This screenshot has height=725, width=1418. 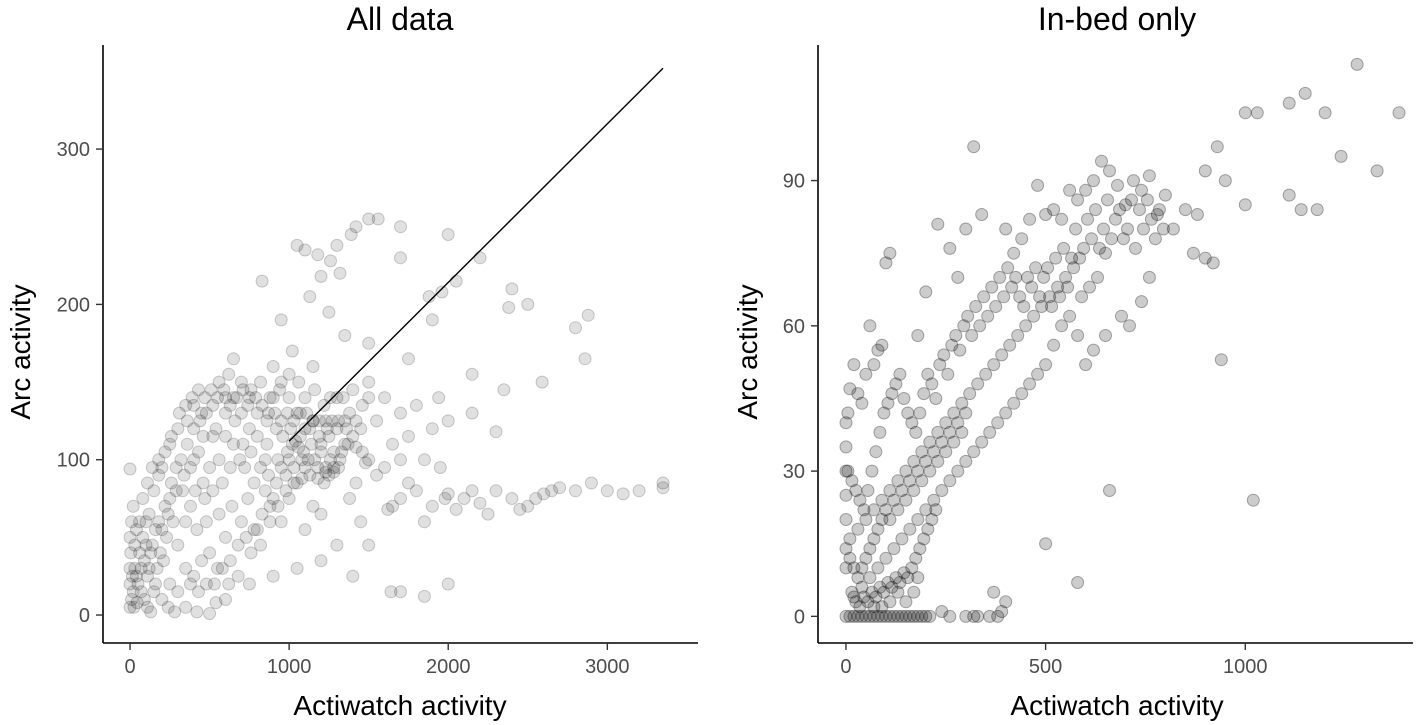 I want to click on x-ticks: 0 500 1000, so click(x=1054, y=660).